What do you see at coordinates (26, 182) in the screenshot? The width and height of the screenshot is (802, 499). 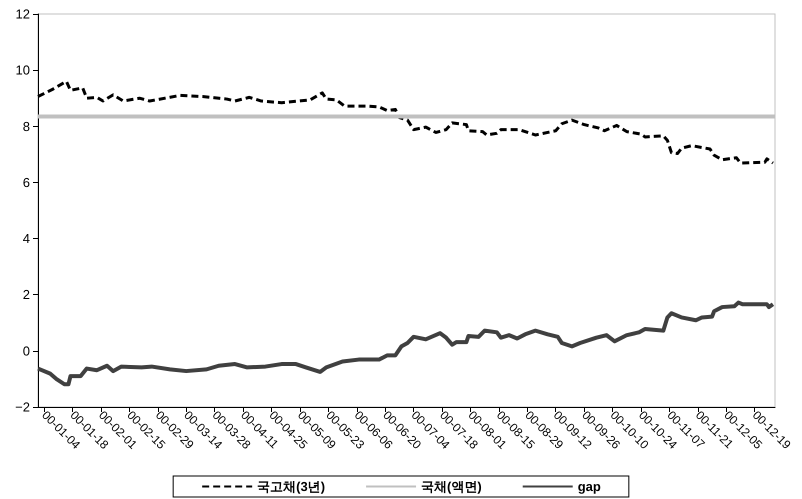 I see `y-tick-label: 6` at bounding box center [26, 182].